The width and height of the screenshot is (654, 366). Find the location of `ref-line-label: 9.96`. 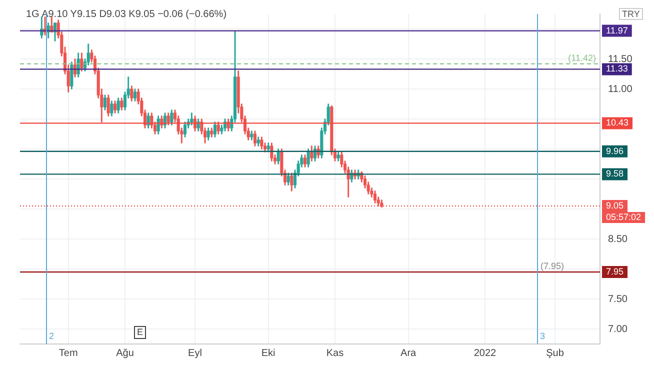

ref-line-label: 9.96 is located at coordinates (615, 151).